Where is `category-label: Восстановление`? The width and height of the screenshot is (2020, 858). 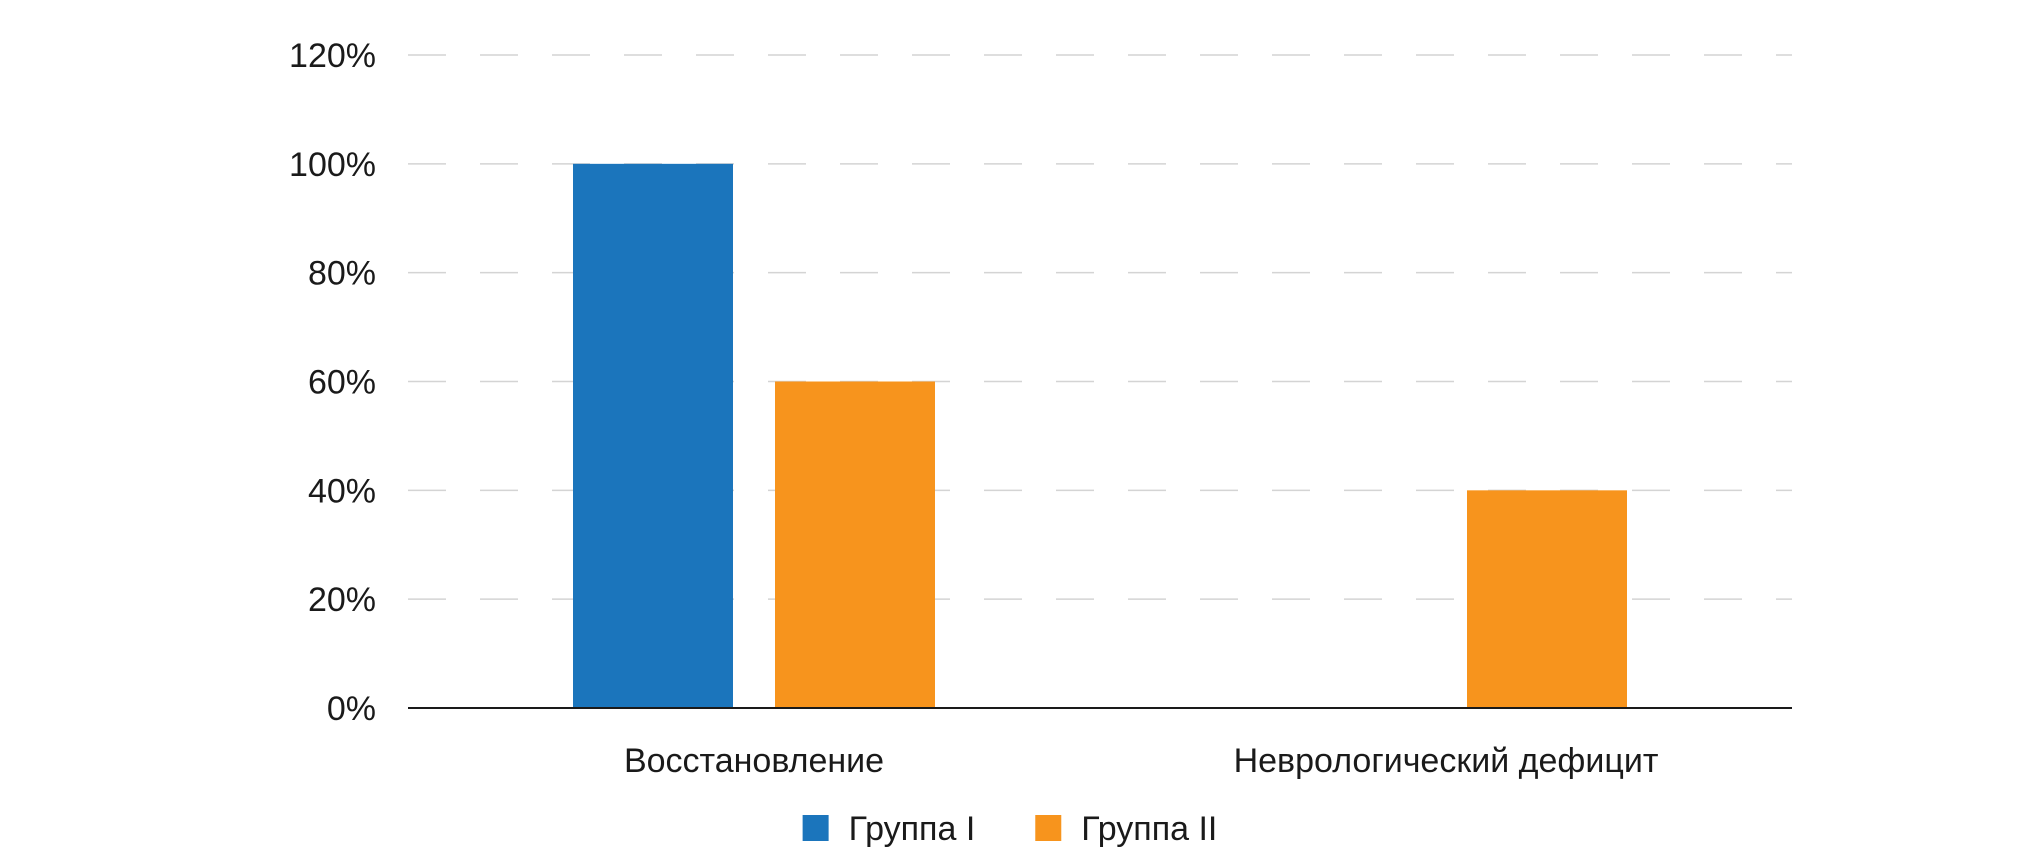
category-label: Восстановление is located at coordinates (754, 761).